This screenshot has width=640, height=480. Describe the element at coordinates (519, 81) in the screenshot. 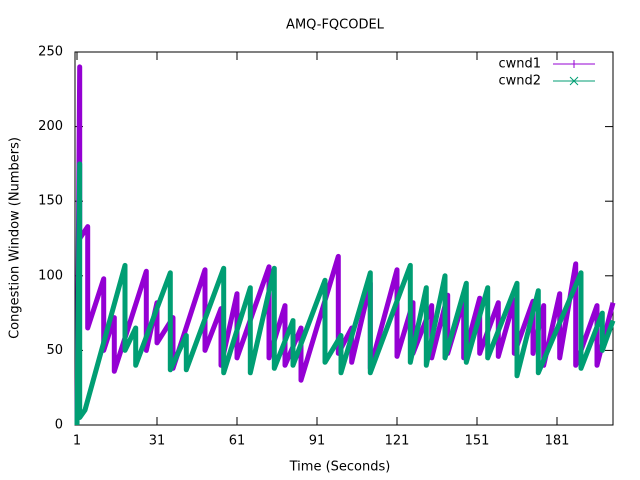

I see `legend-label: cwnd2` at that location.